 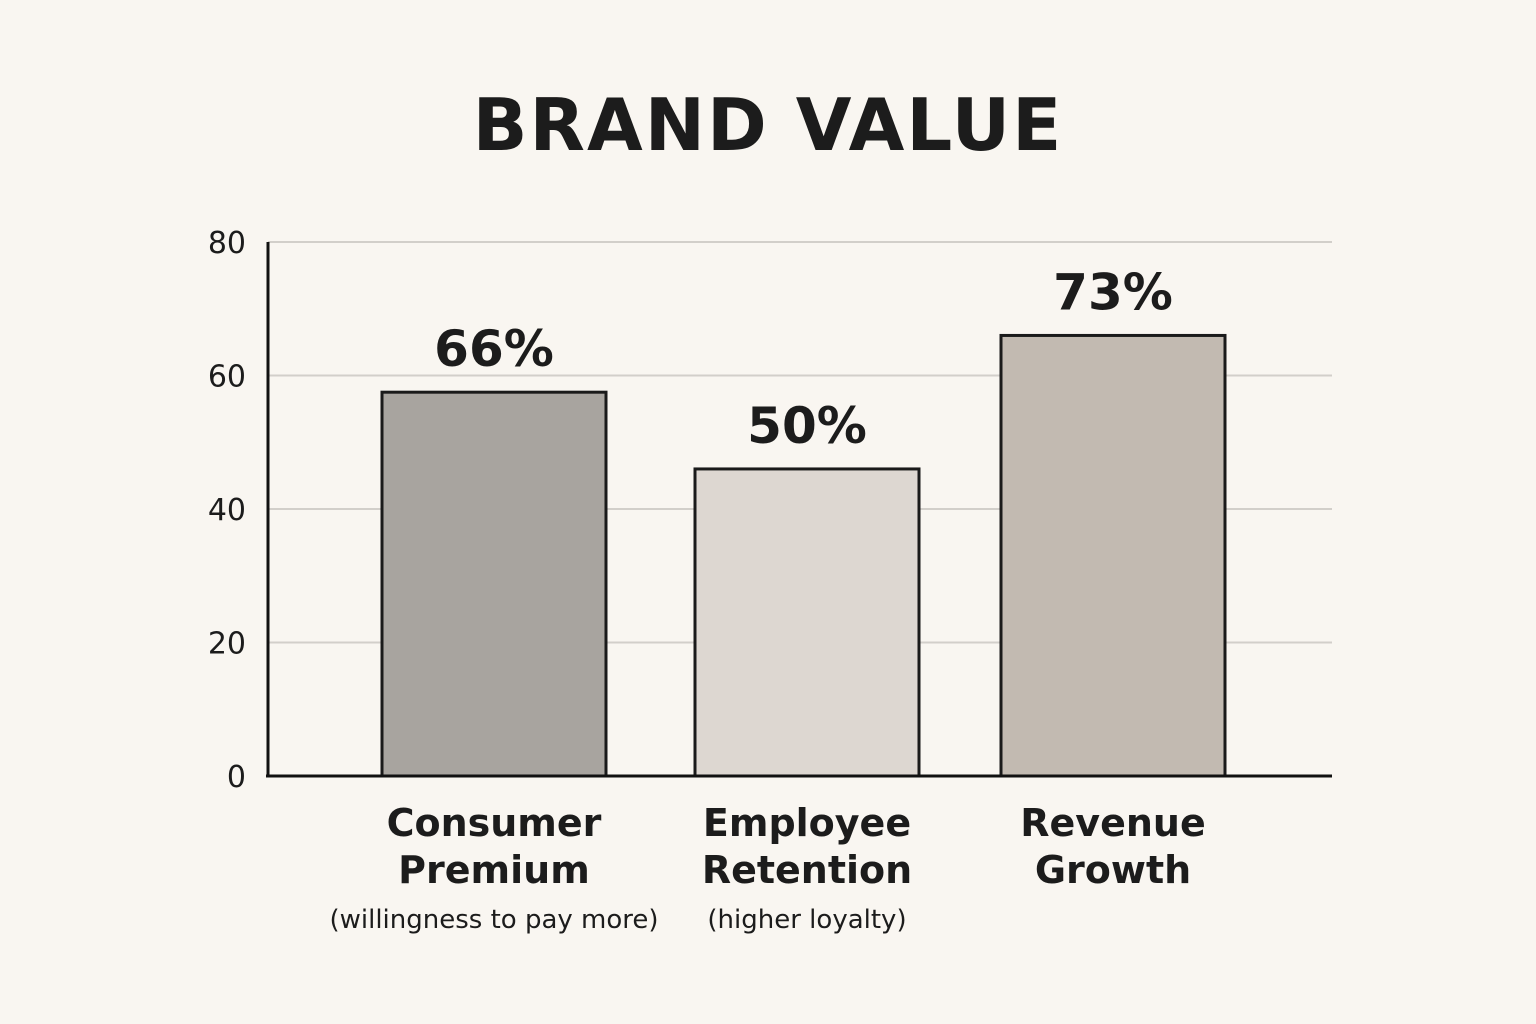 I want to click on category-label: Growth, so click(x=1113, y=870).